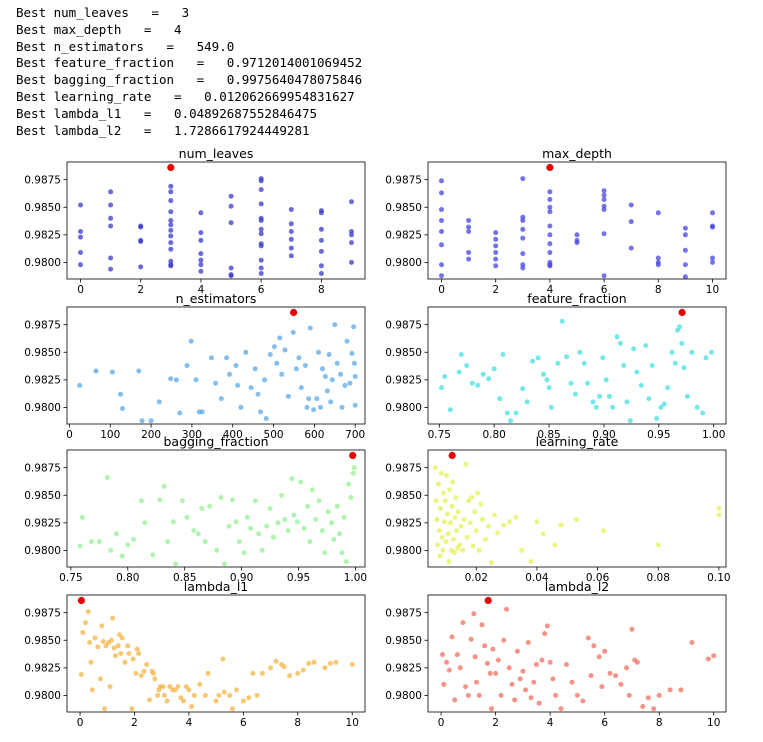 The width and height of the screenshot is (763, 742). I want to click on panel-num-leaves: num_leaves 0 2 4 6 8 0.9800 0.9825 0.9850 0.9875, so click(195, 221).